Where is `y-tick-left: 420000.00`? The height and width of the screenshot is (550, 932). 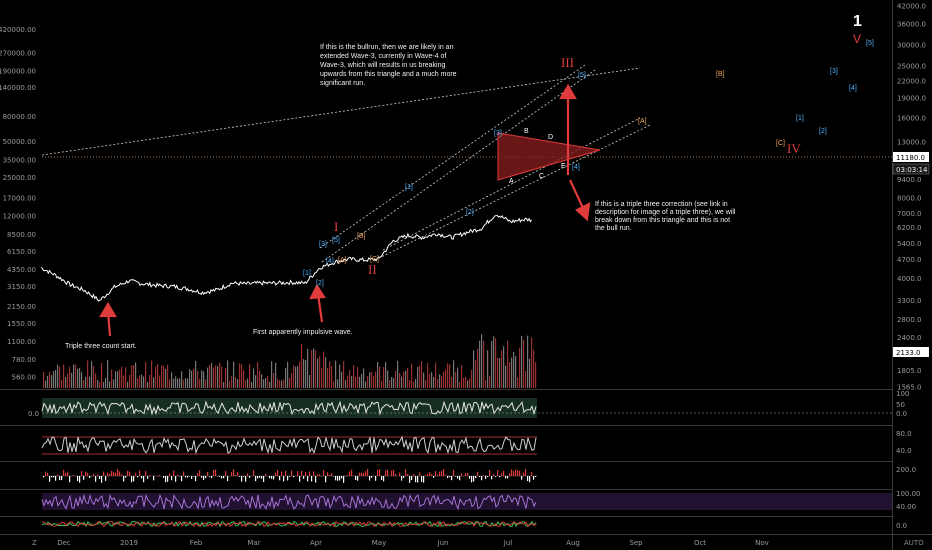 y-tick-left: 420000.00 is located at coordinates (18, 30).